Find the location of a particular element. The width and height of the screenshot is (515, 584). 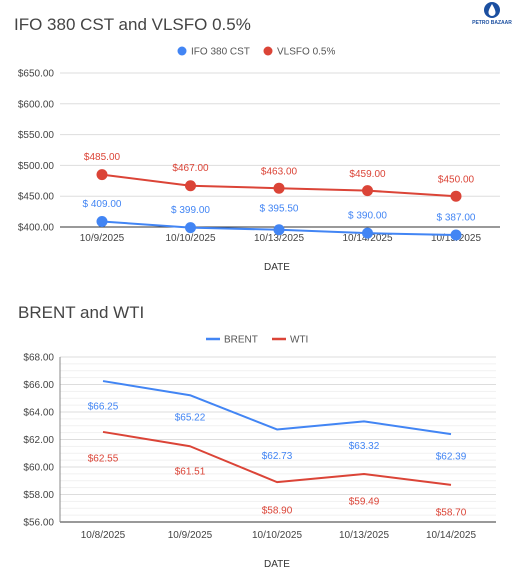

data-label: $59.49 is located at coordinates (364, 502).